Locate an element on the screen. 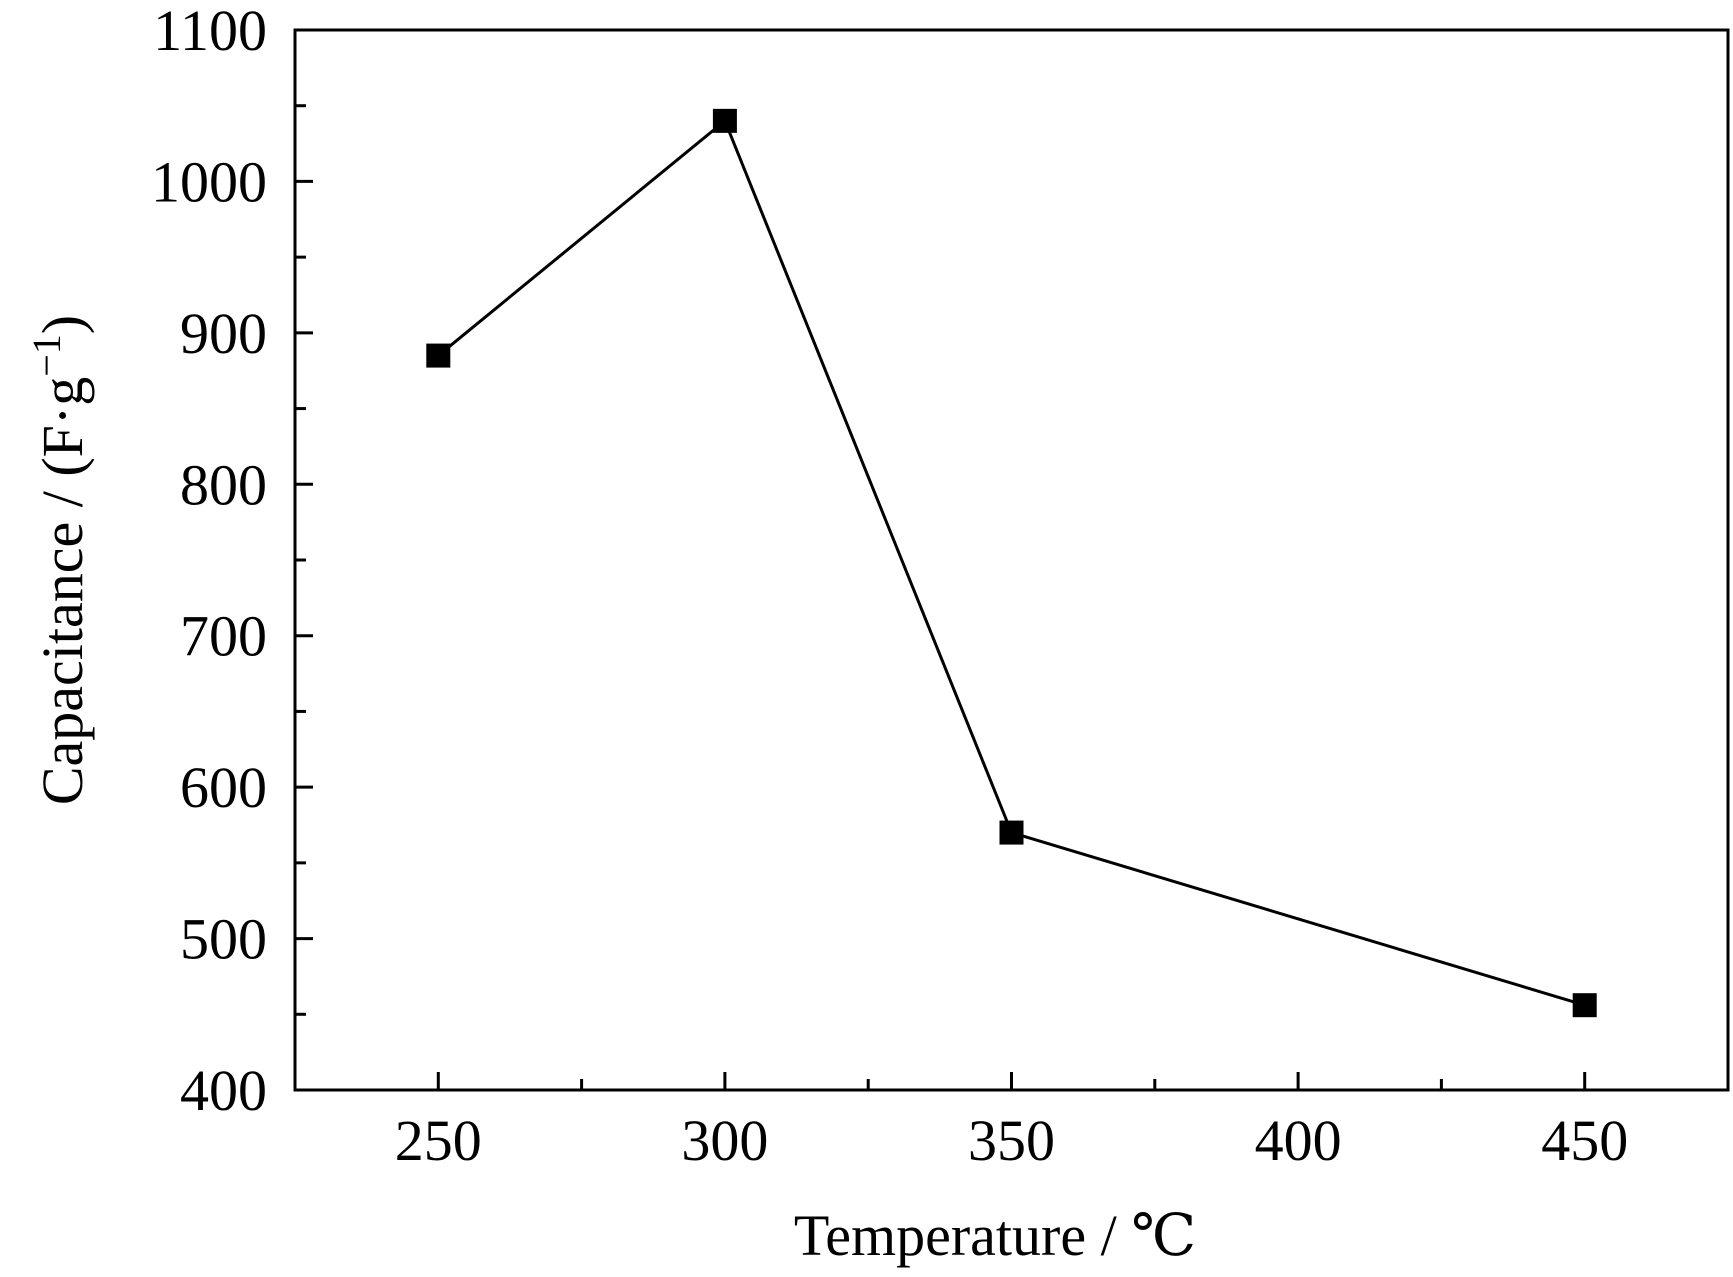 The image size is (1733, 1277). x-tick-label: 400 is located at coordinates (1298, 1140).